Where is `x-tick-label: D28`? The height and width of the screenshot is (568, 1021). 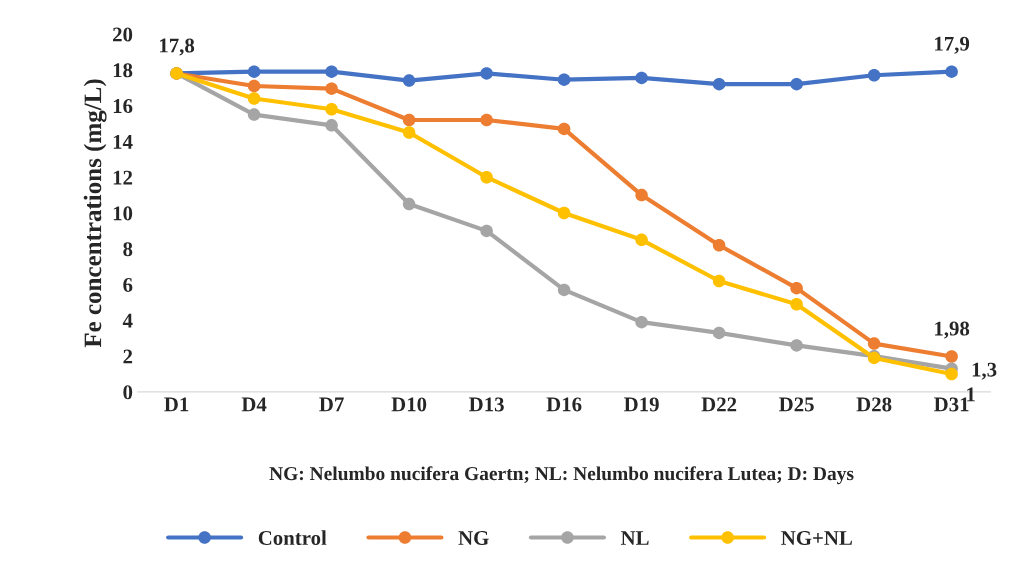 x-tick-label: D28 is located at coordinates (874, 404).